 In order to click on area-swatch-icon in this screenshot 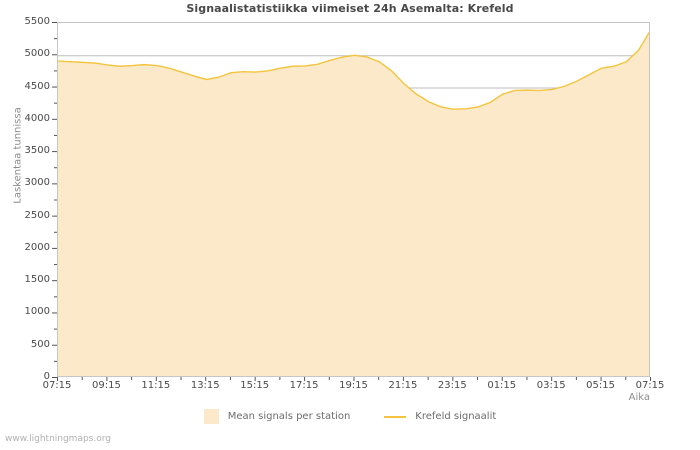, I will do `click(211, 416)`.